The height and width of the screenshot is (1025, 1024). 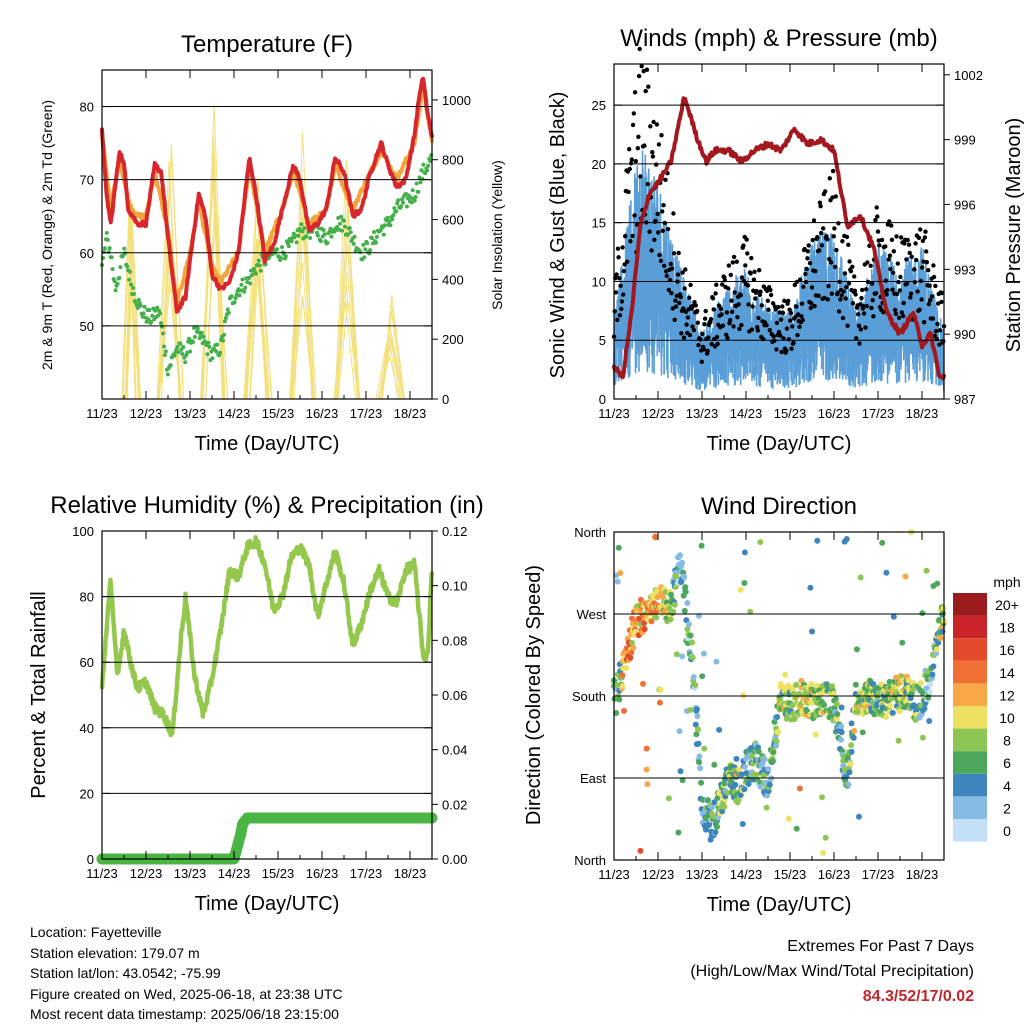 I want to click on x-tick-label: 14/23, so click(x=746, y=874).